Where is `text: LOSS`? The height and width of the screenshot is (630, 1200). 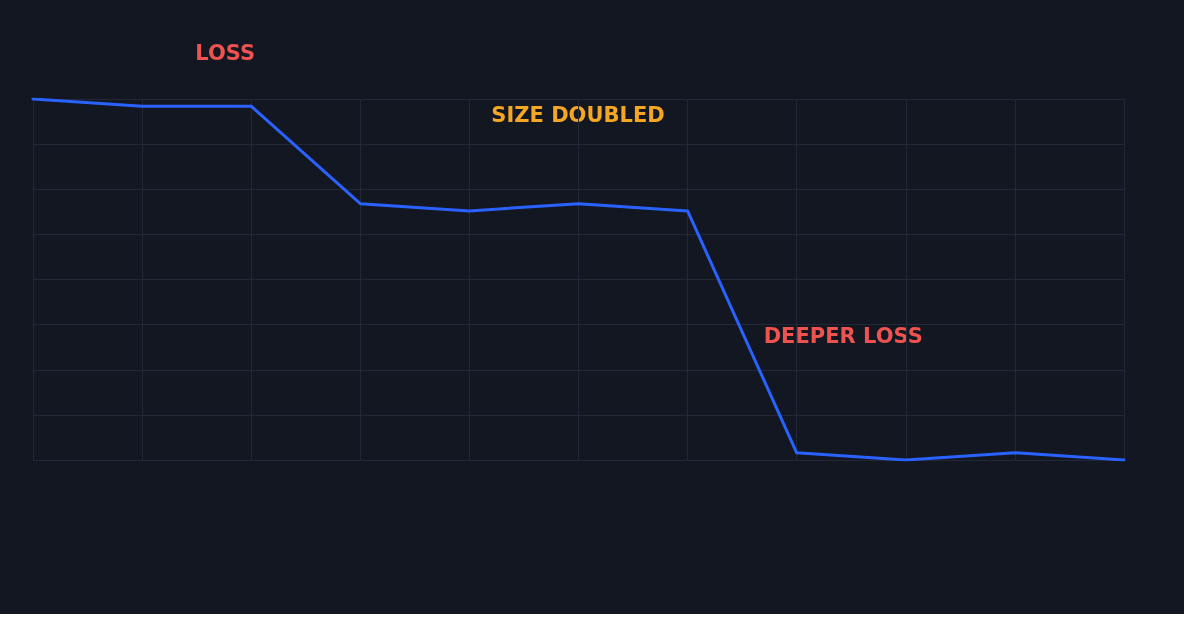 text: LOSS is located at coordinates (225, 53).